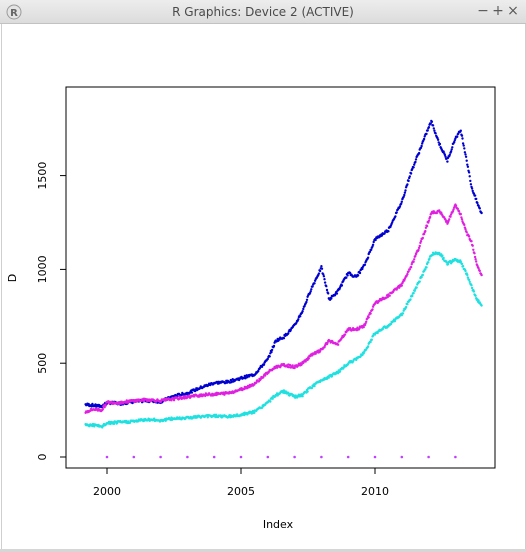 This screenshot has width=526, height=552. I want to click on maximize-button: +, so click(498, 11).